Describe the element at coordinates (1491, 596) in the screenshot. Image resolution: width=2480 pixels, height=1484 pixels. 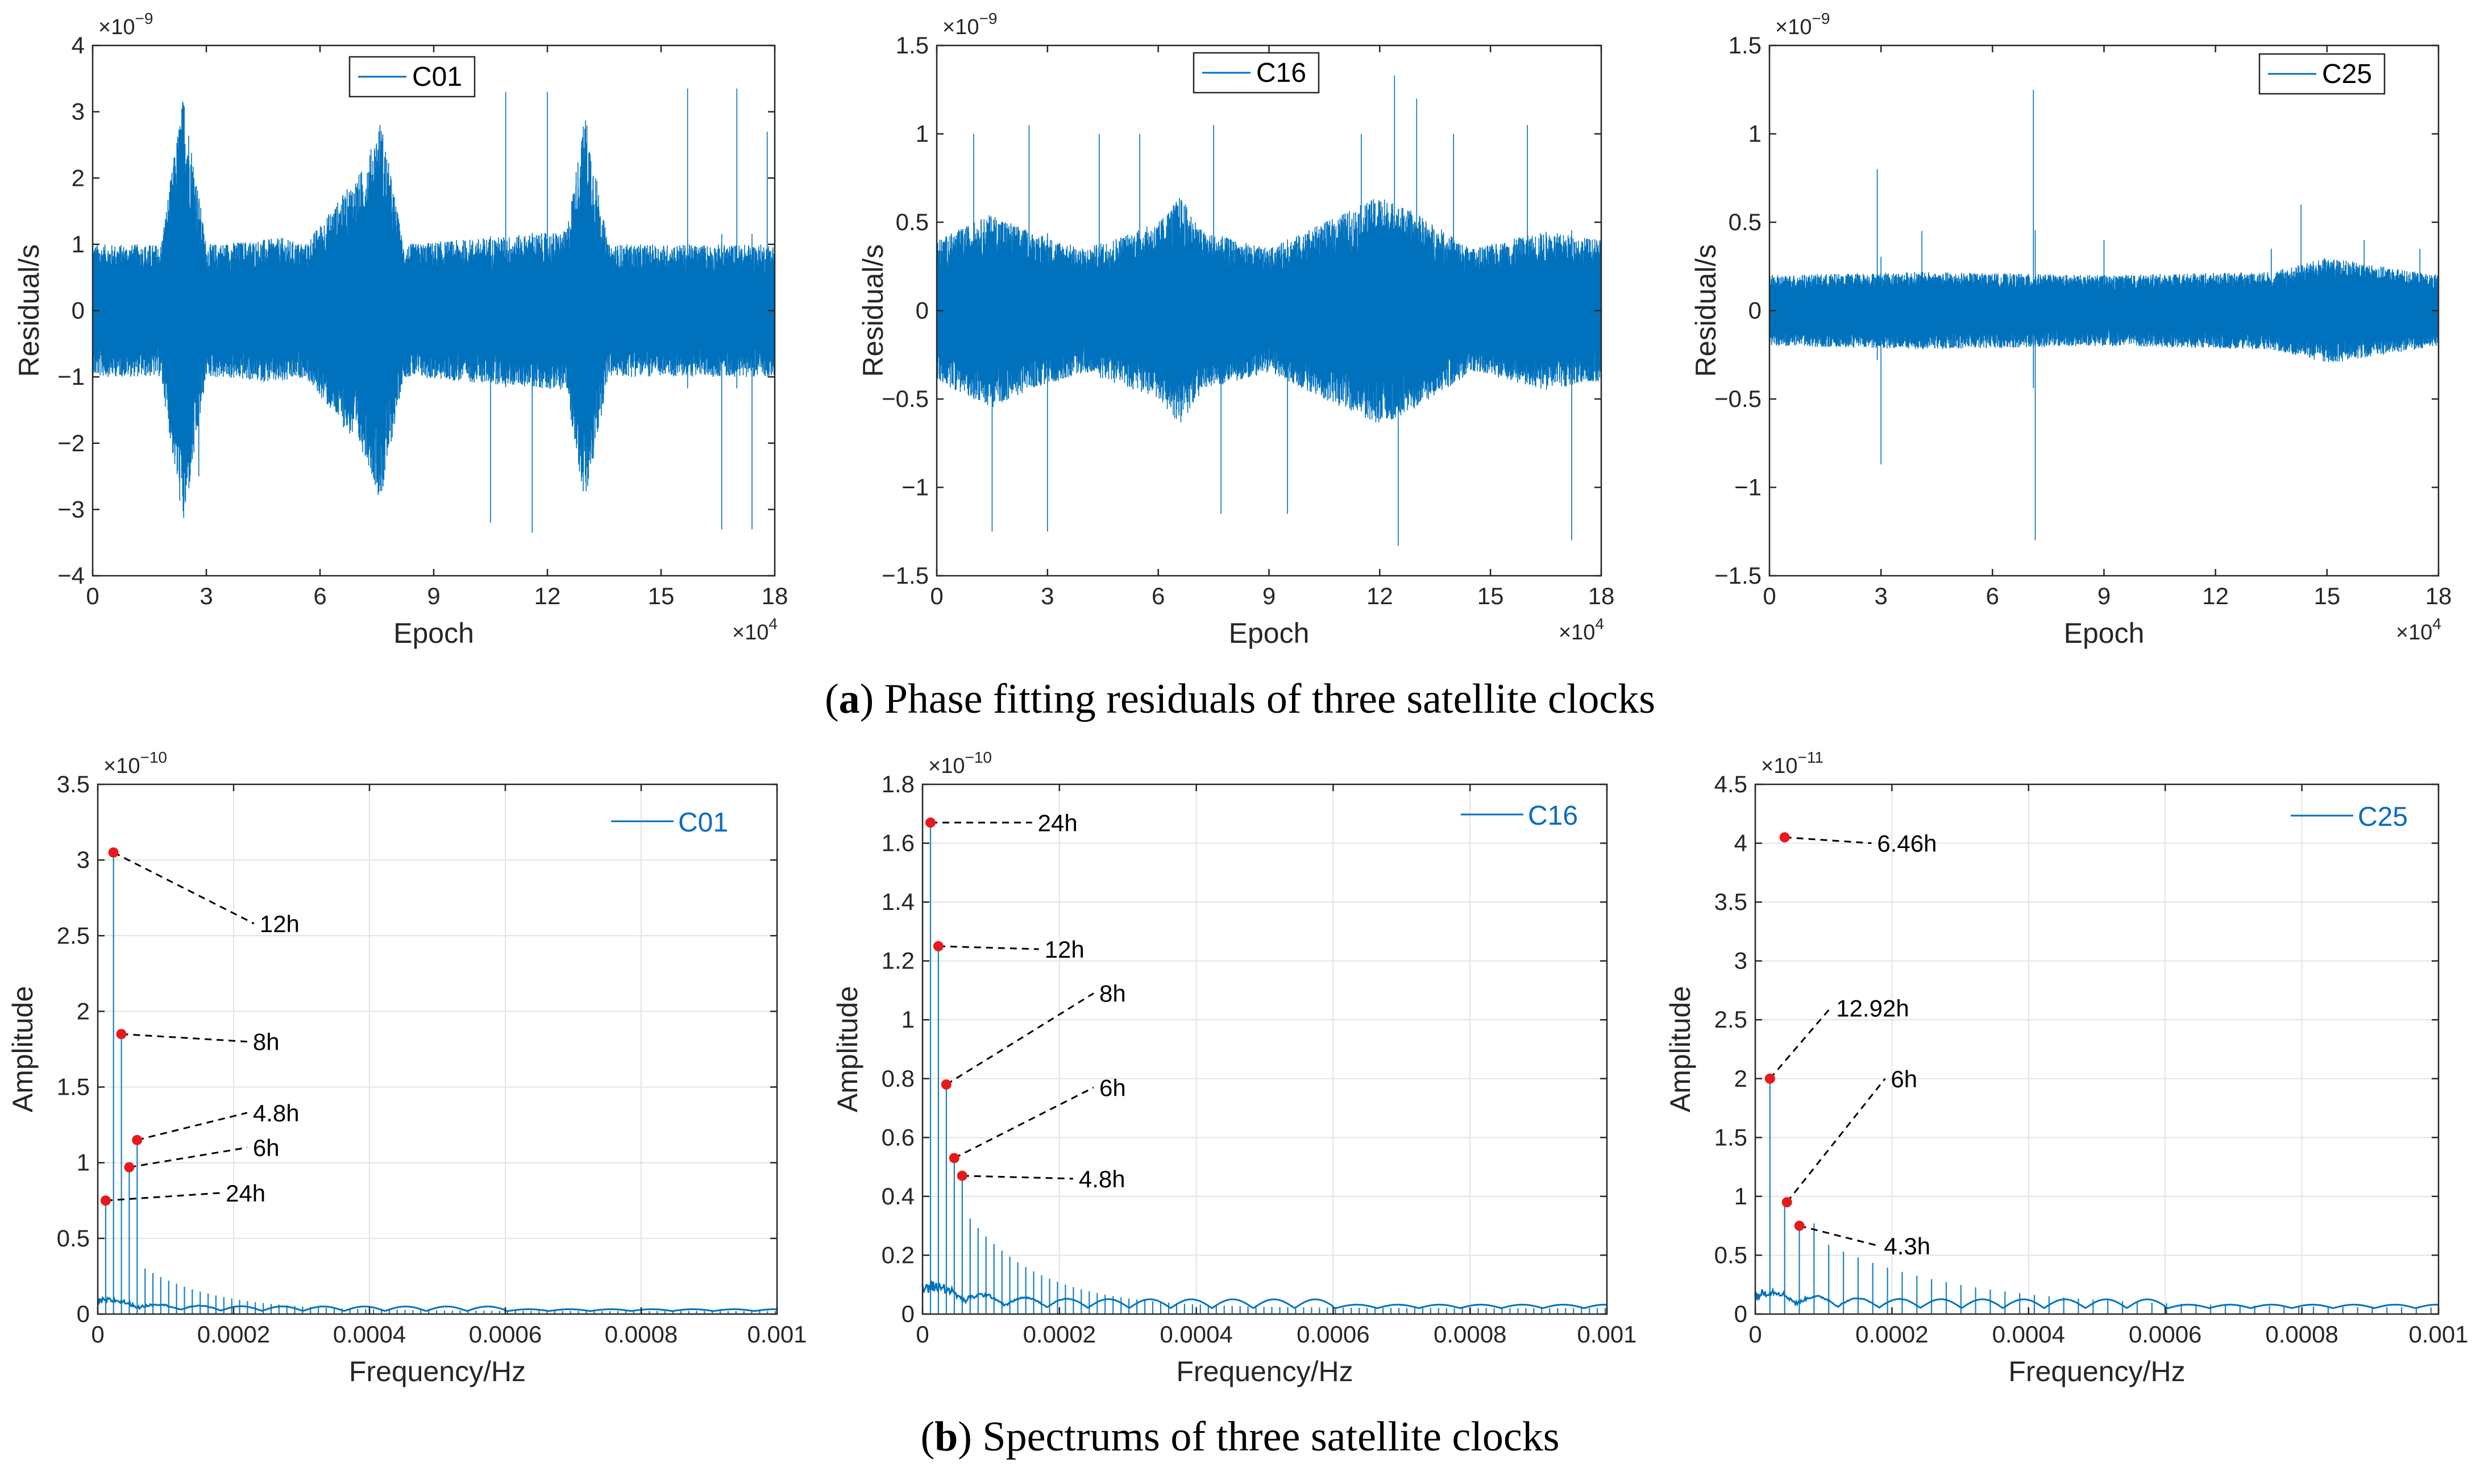
I see `chart2-xtick-label-5: 15` at that location.